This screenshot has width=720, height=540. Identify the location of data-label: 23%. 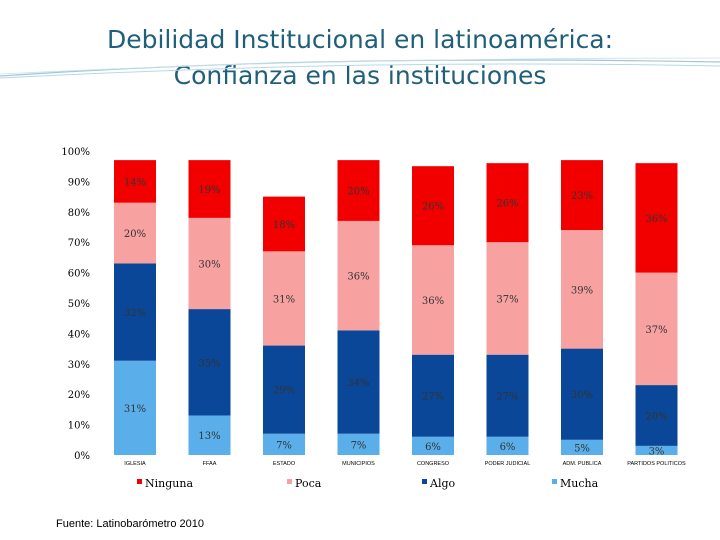
(582, 196).